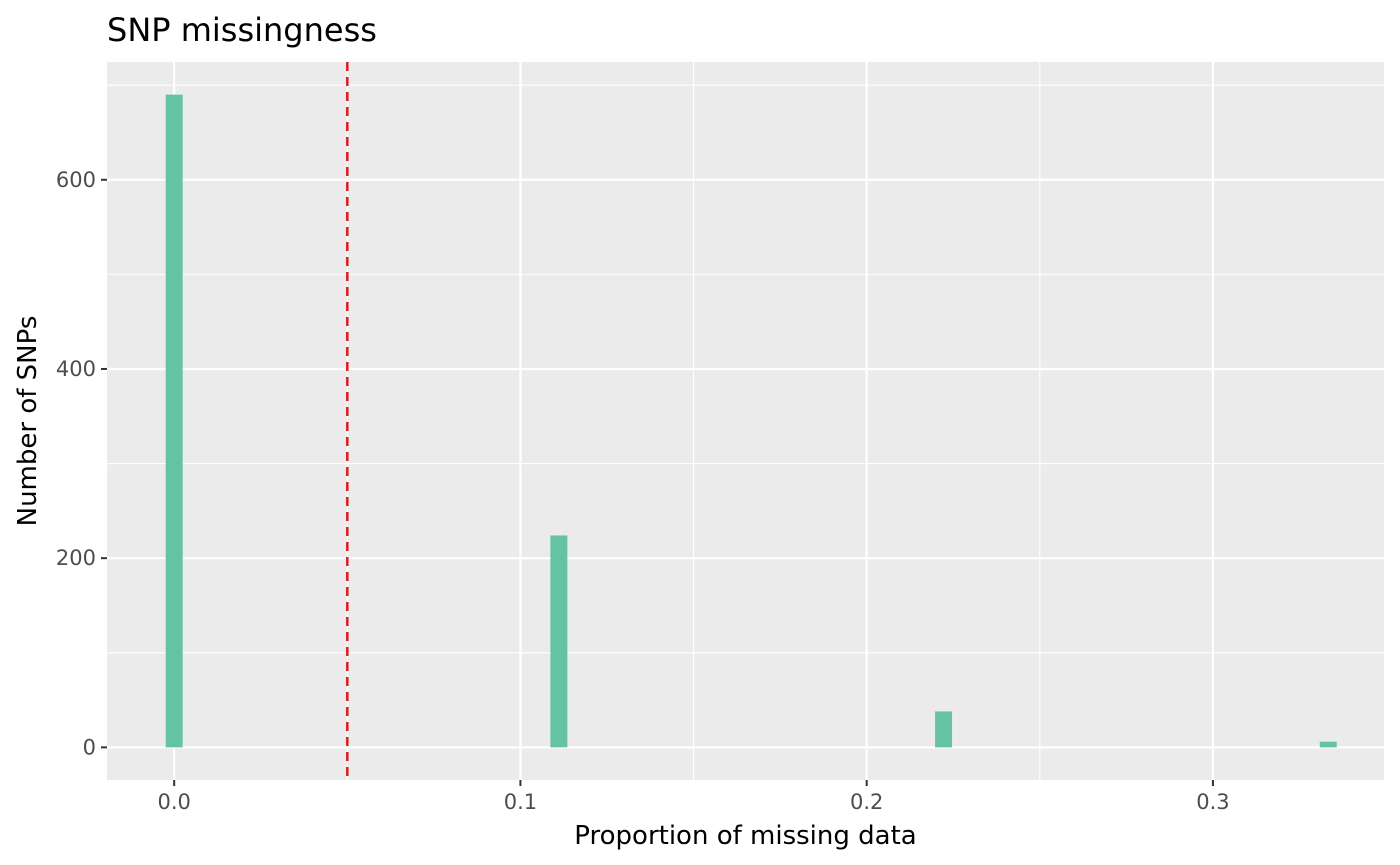  I want to click on x-tick-label: 0.0, so click(173, 802).